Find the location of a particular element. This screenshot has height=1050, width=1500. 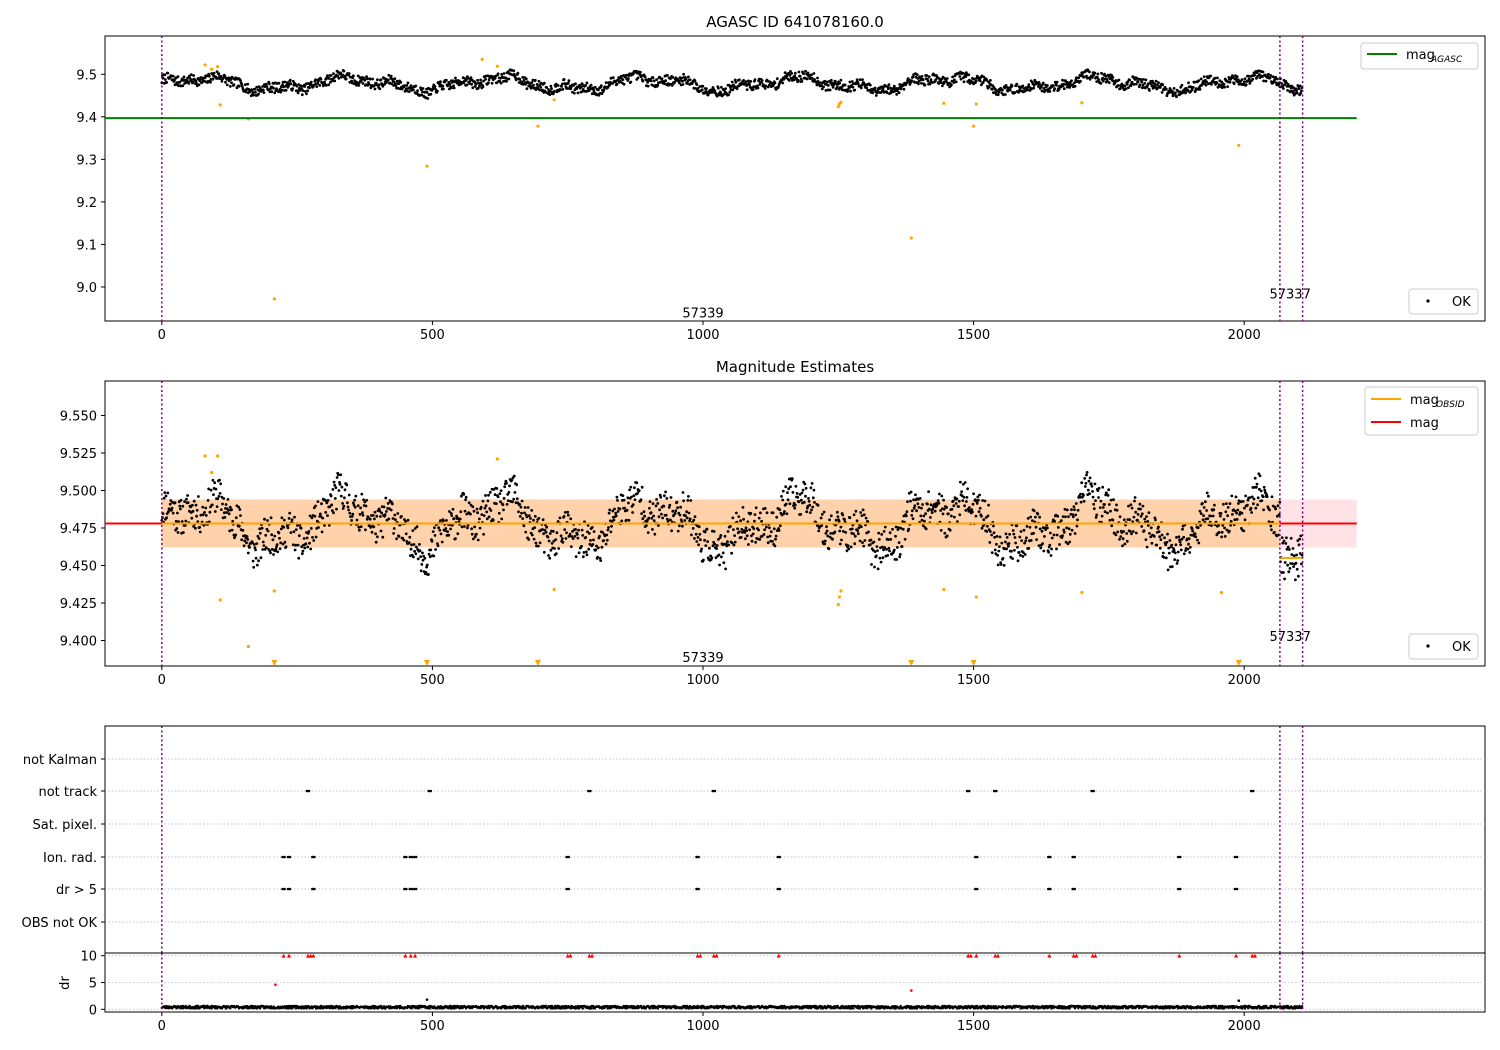

dr-point is located at coordinates (400, 1006).